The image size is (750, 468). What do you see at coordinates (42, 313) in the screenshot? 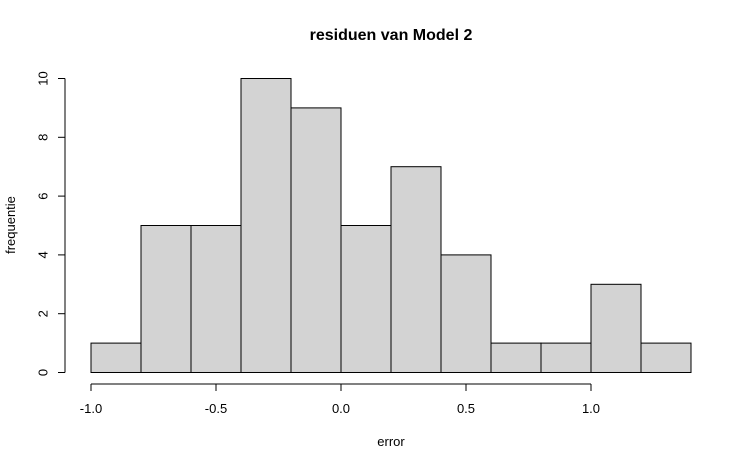
I see `y-tick-label: 2` at bounding box center [42, 313].